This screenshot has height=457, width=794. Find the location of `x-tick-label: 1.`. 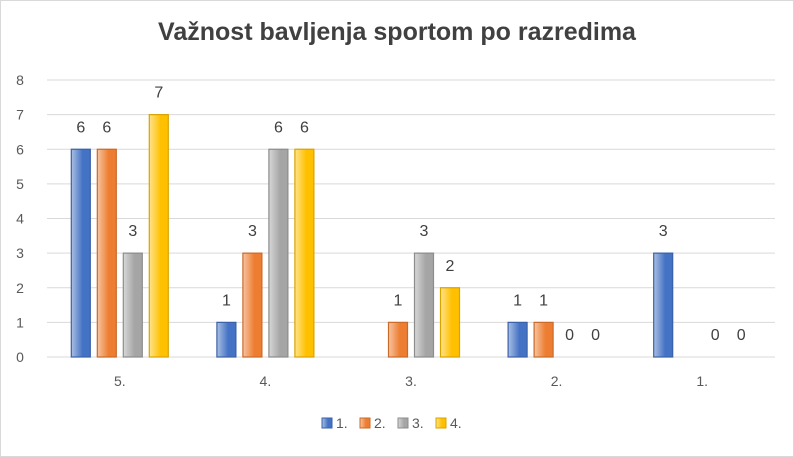

x-tick-label: 1. is located at coordinates (702, 381).